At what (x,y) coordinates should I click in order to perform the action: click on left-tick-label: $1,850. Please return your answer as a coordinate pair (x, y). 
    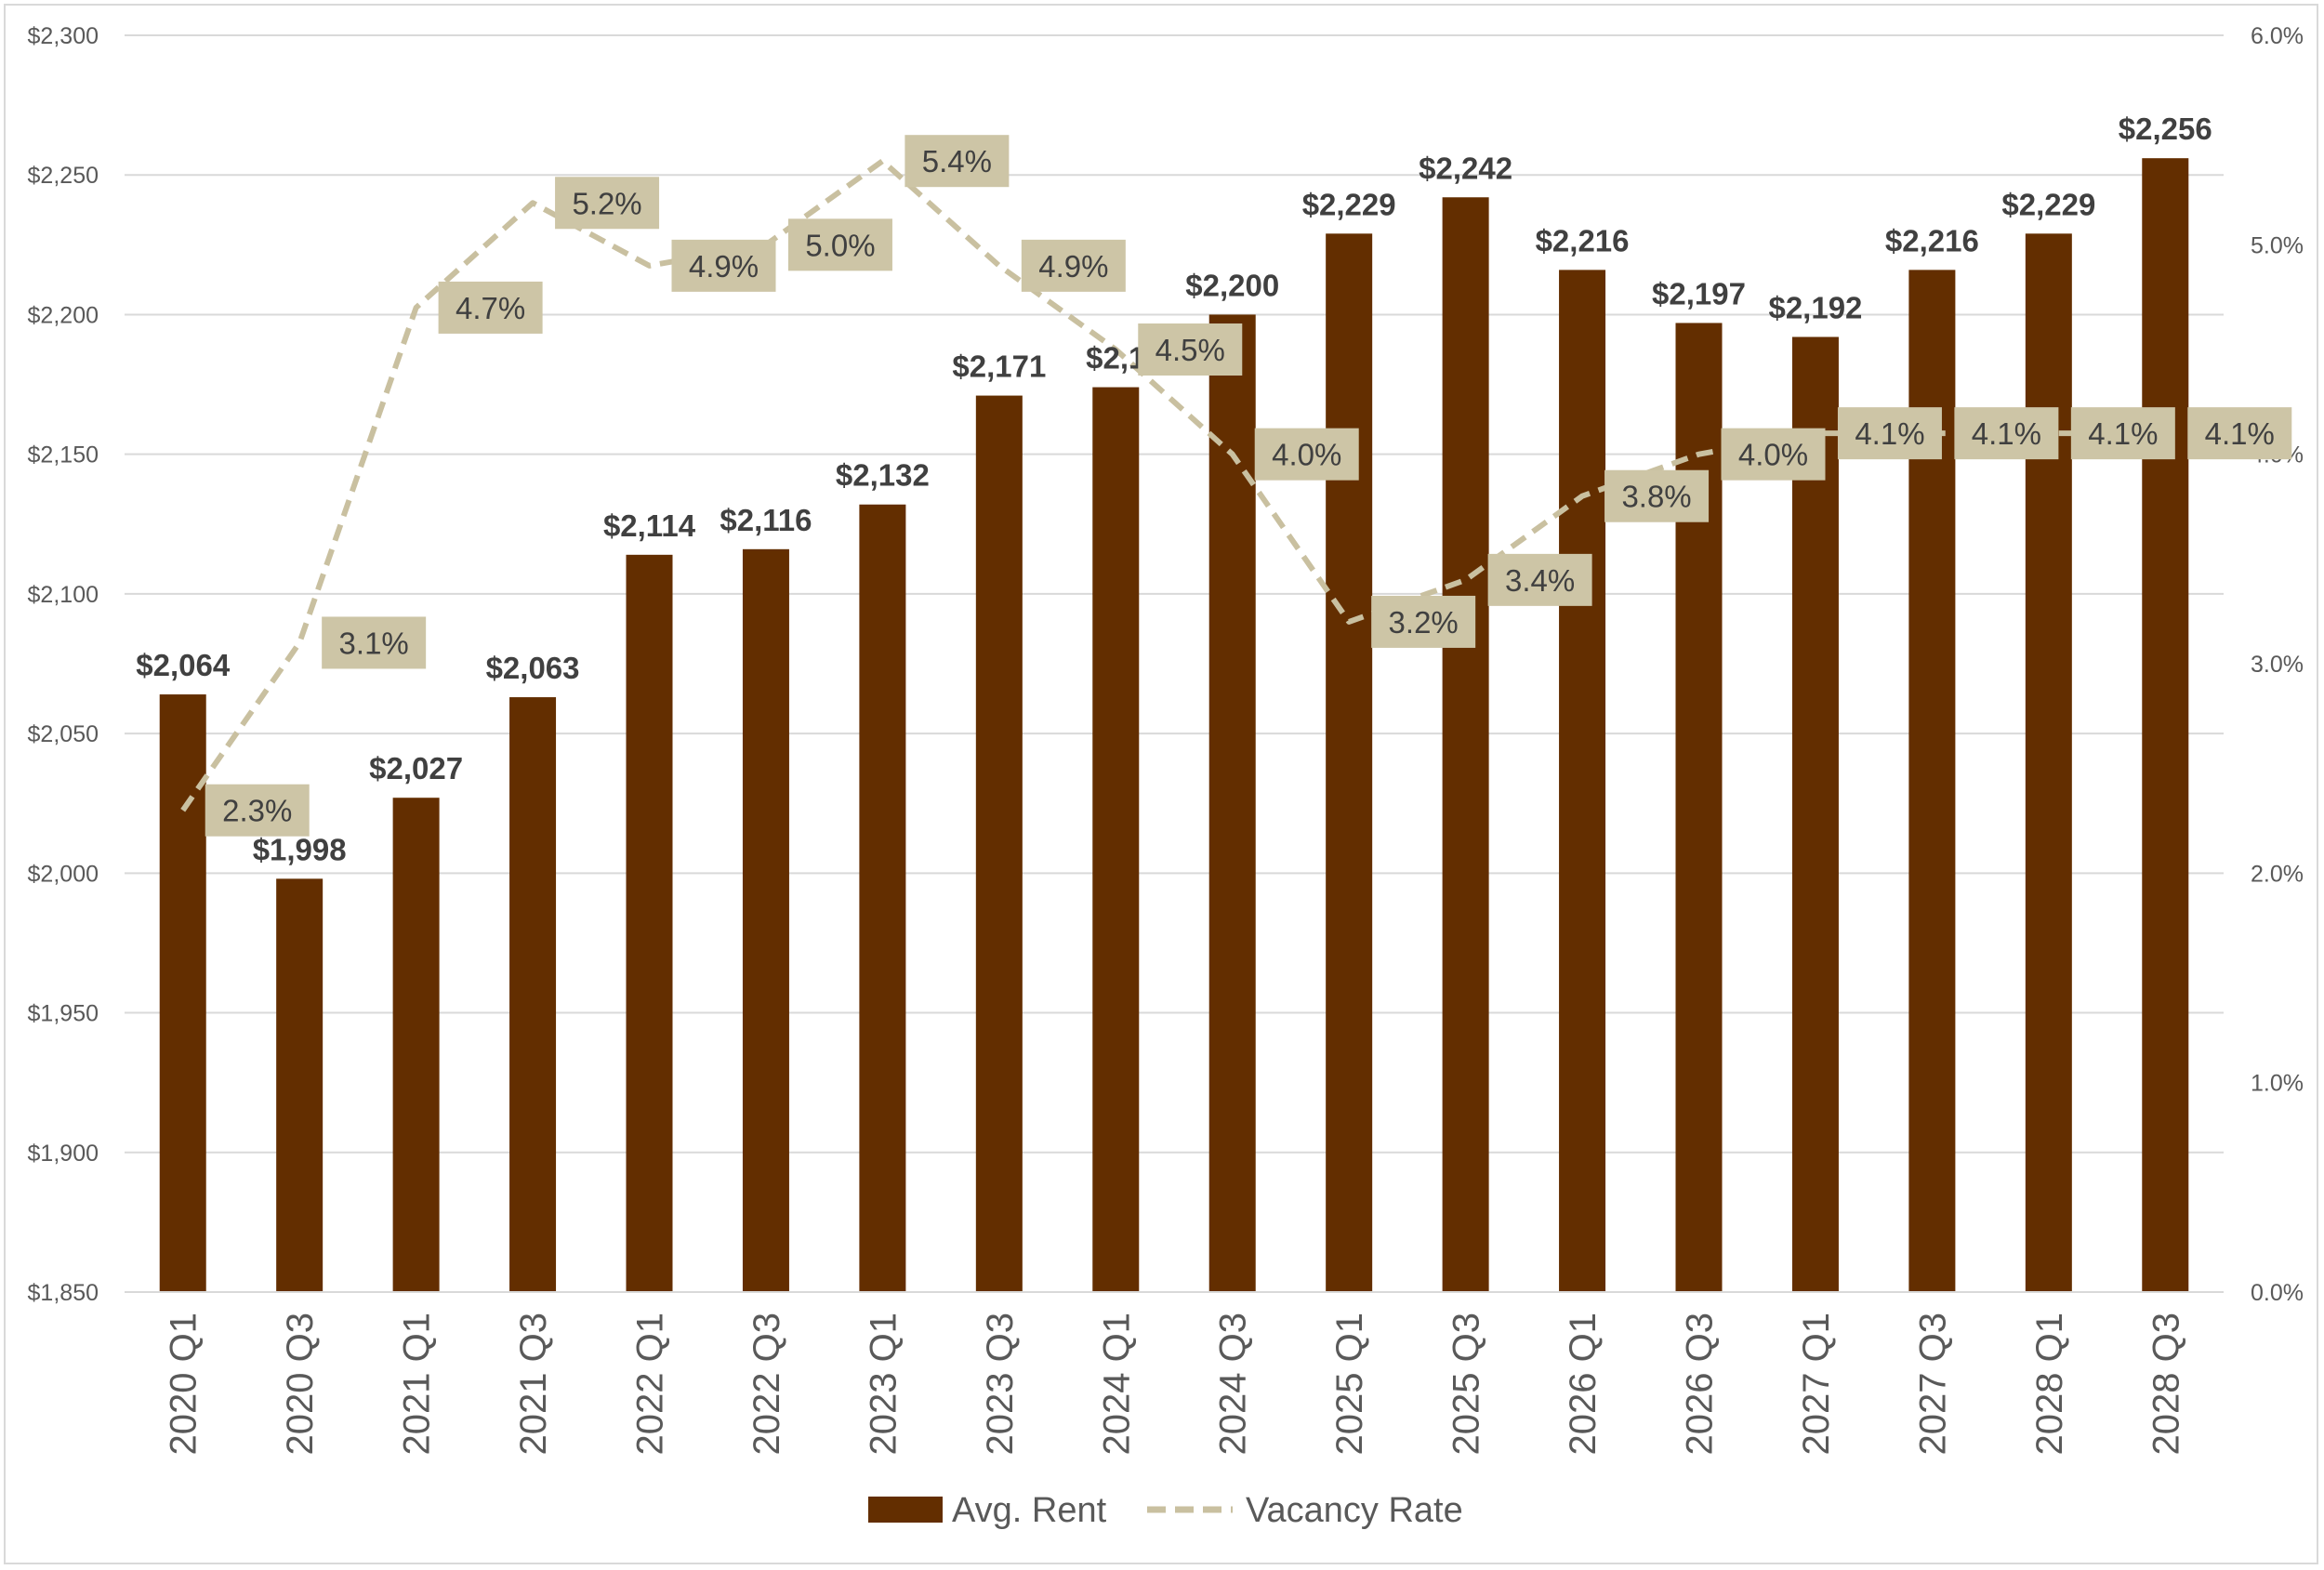
    Looking at the image, I should click on (63, 1293).